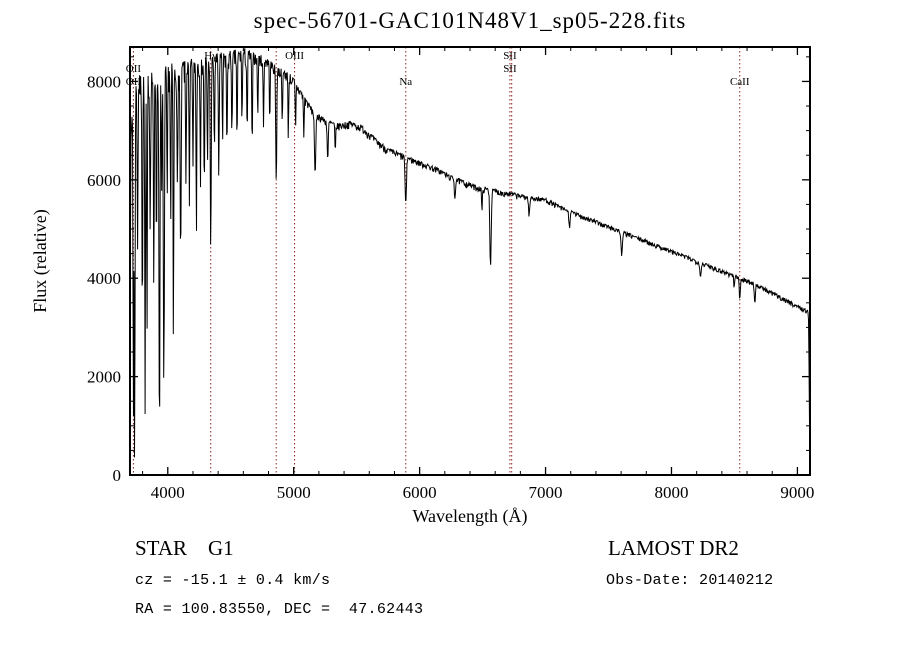  Describe the element at coordinates (210, 56) in the screenshot. I see `svg-text: Hγ` at that location.